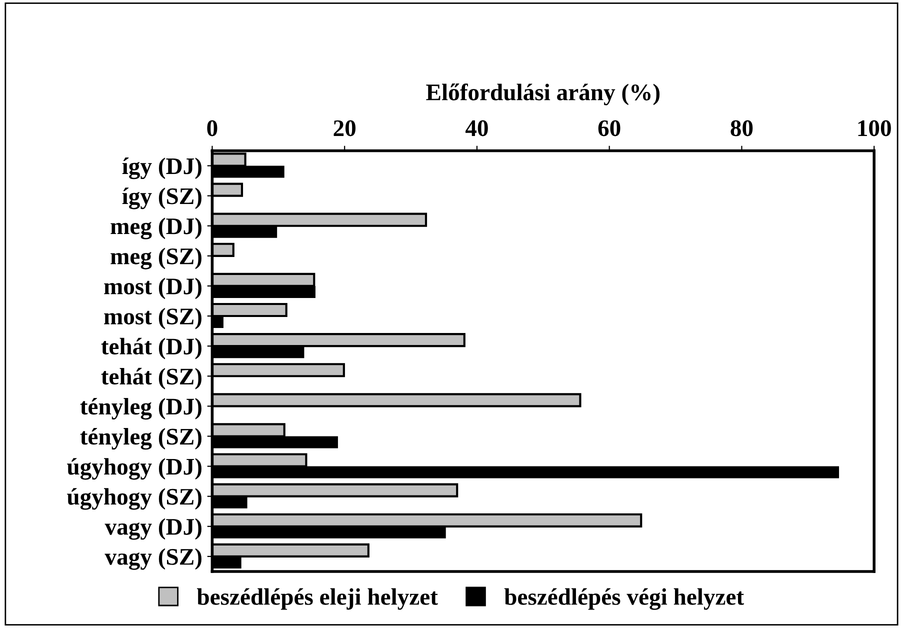  I want to click on y-tick-label: így (SZ), so click(162, 199).